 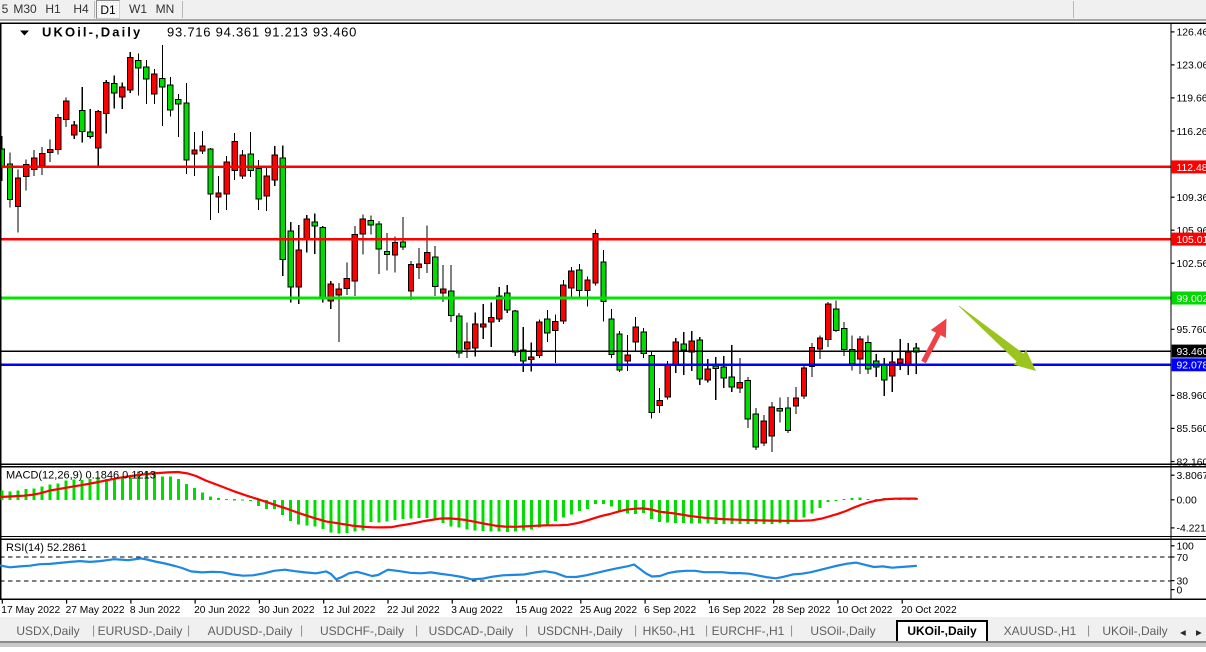 What do you see at coordinates (802, 610) in the screenshot?
I see `svg-text: 28 Sep 2022` at bounding box center [802, 610].